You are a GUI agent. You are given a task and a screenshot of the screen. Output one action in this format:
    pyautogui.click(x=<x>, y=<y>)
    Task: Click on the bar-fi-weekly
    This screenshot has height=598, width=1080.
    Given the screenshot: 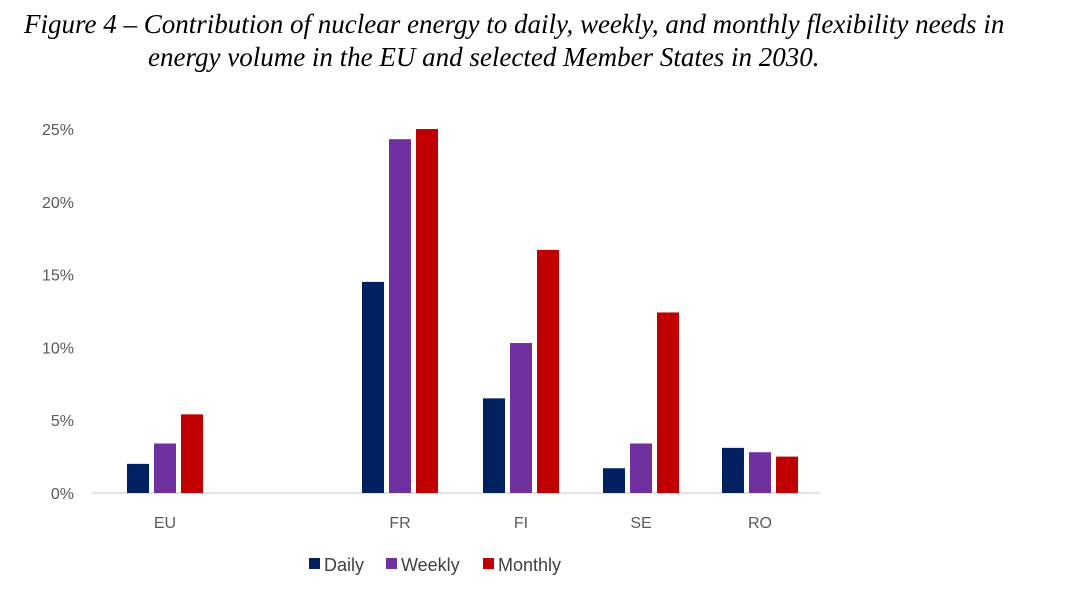 What is the action you would take?
    pyautogui.click(x=521, y=418)
    